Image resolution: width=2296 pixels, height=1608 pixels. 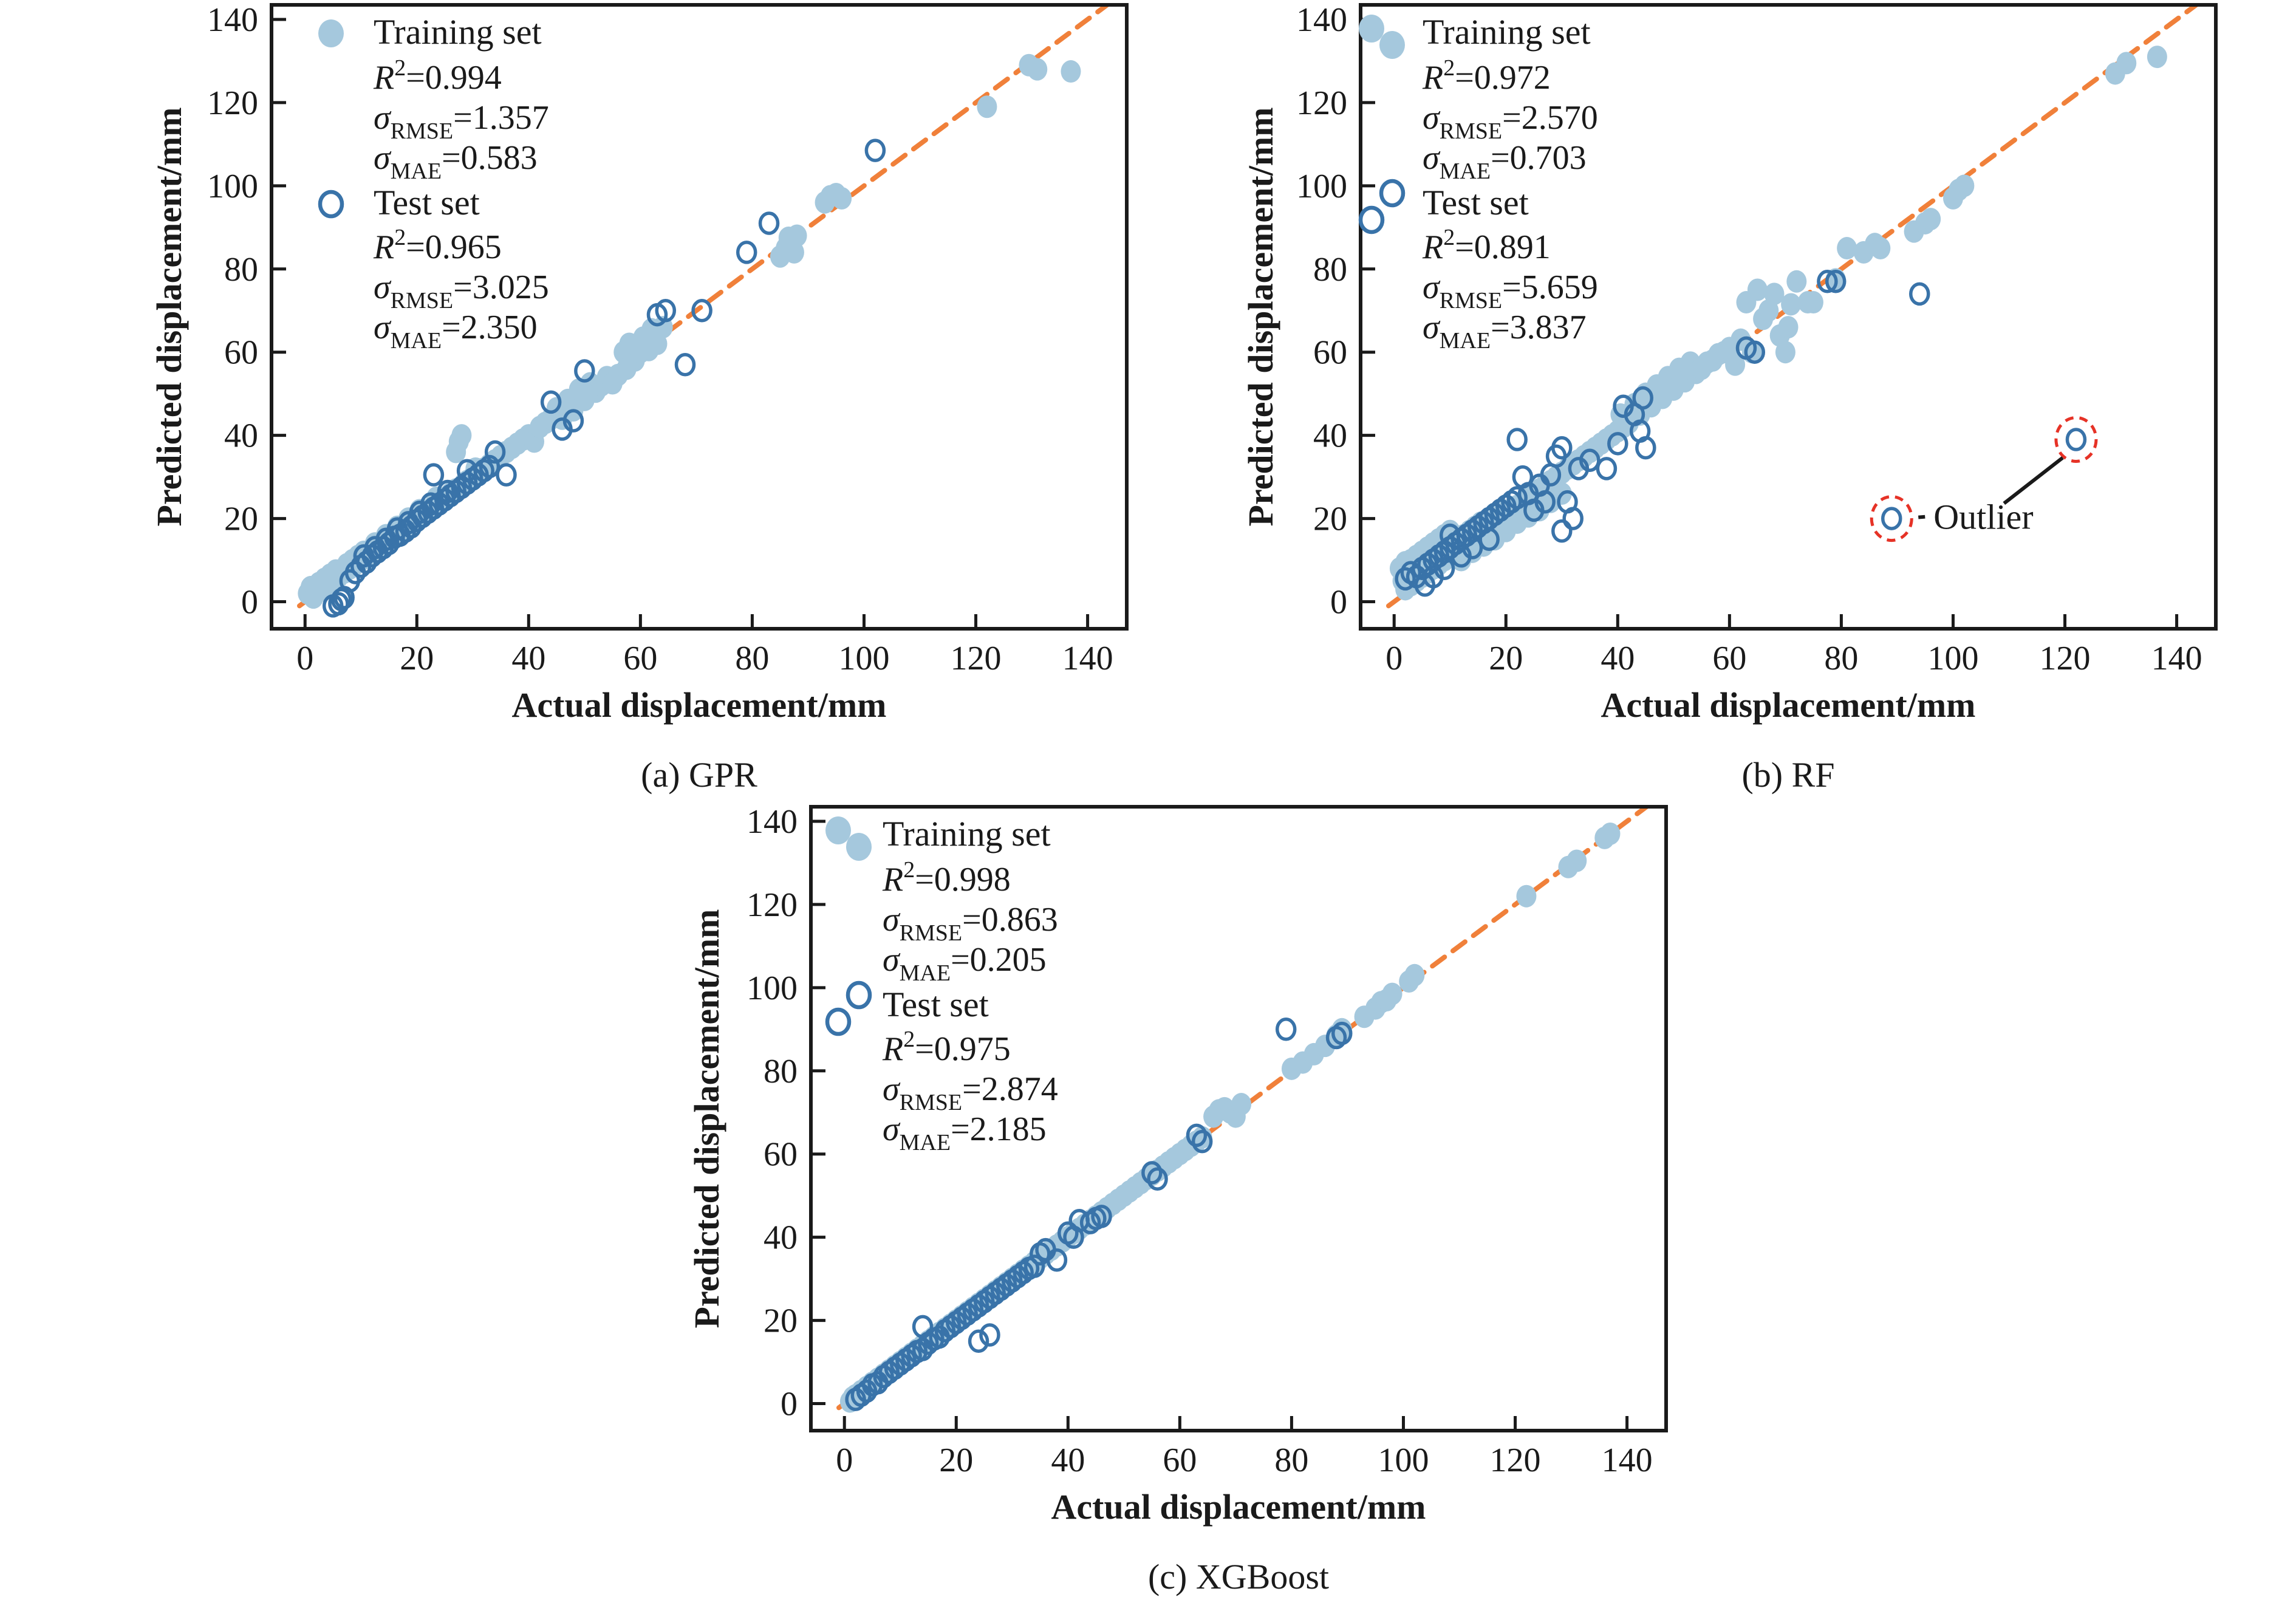 I want to click on stat-line-r2: R2=0.965, so click(x=437, y=245).